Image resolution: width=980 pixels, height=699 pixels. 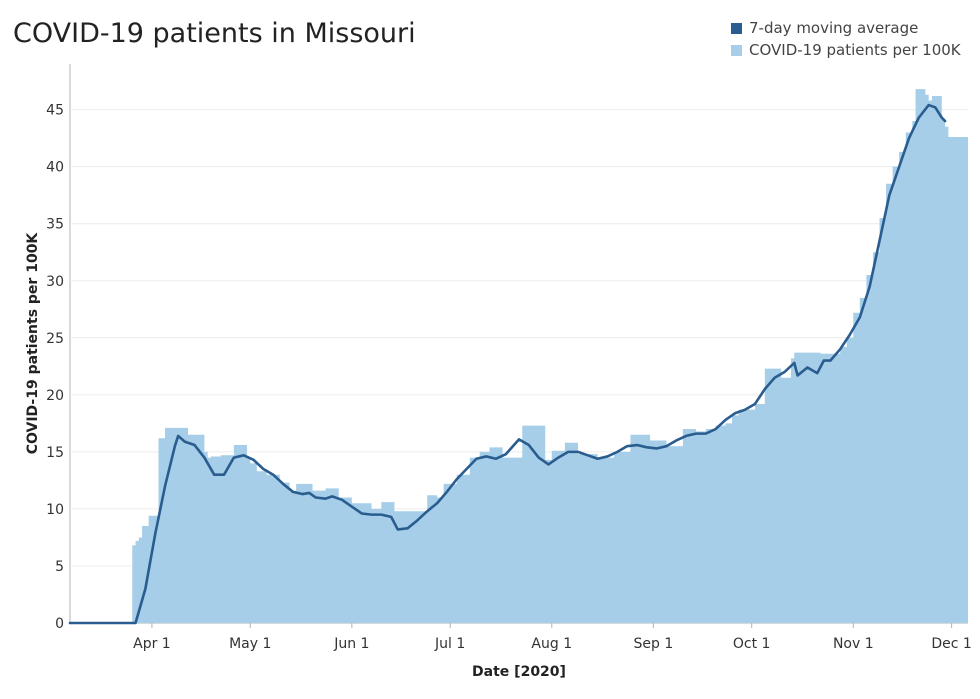 What do you see at coordinates (152, 644) in the screenshot?
I see `x-tick-label: Apr 1` at bounding box center [152, 644].